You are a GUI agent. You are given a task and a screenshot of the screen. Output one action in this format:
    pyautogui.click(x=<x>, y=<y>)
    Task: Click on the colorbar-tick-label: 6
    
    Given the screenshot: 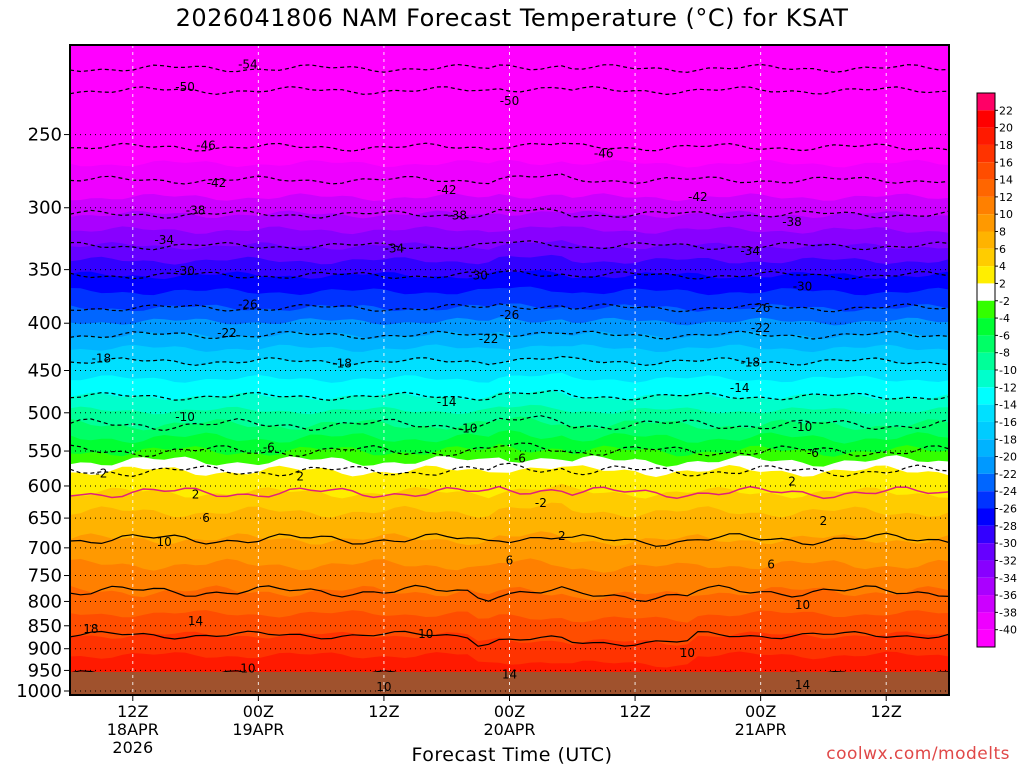 What is the action you would take?
    pyautogui.click(x=1002, y=249)
    